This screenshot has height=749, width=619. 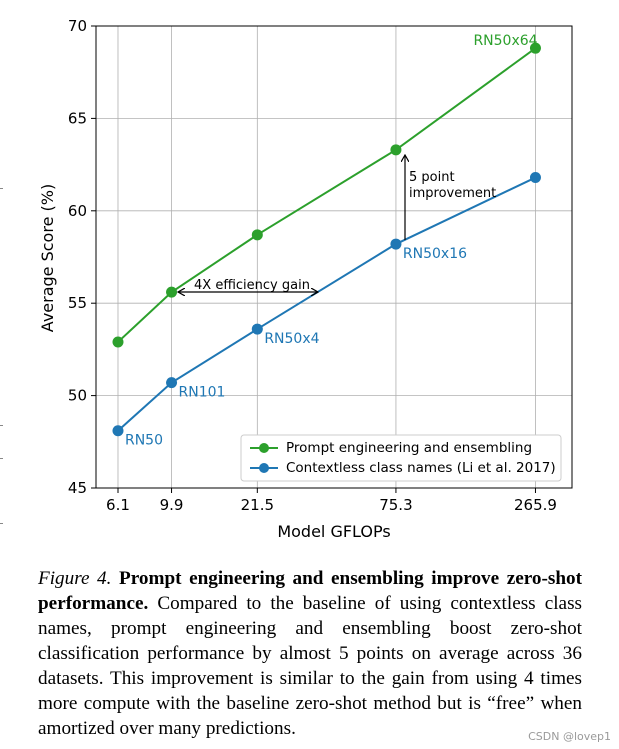 What do you see at coordinates (505, 41) in the screenshot?
I see `point-label: RN50x64` at bounding box center [505, 41].